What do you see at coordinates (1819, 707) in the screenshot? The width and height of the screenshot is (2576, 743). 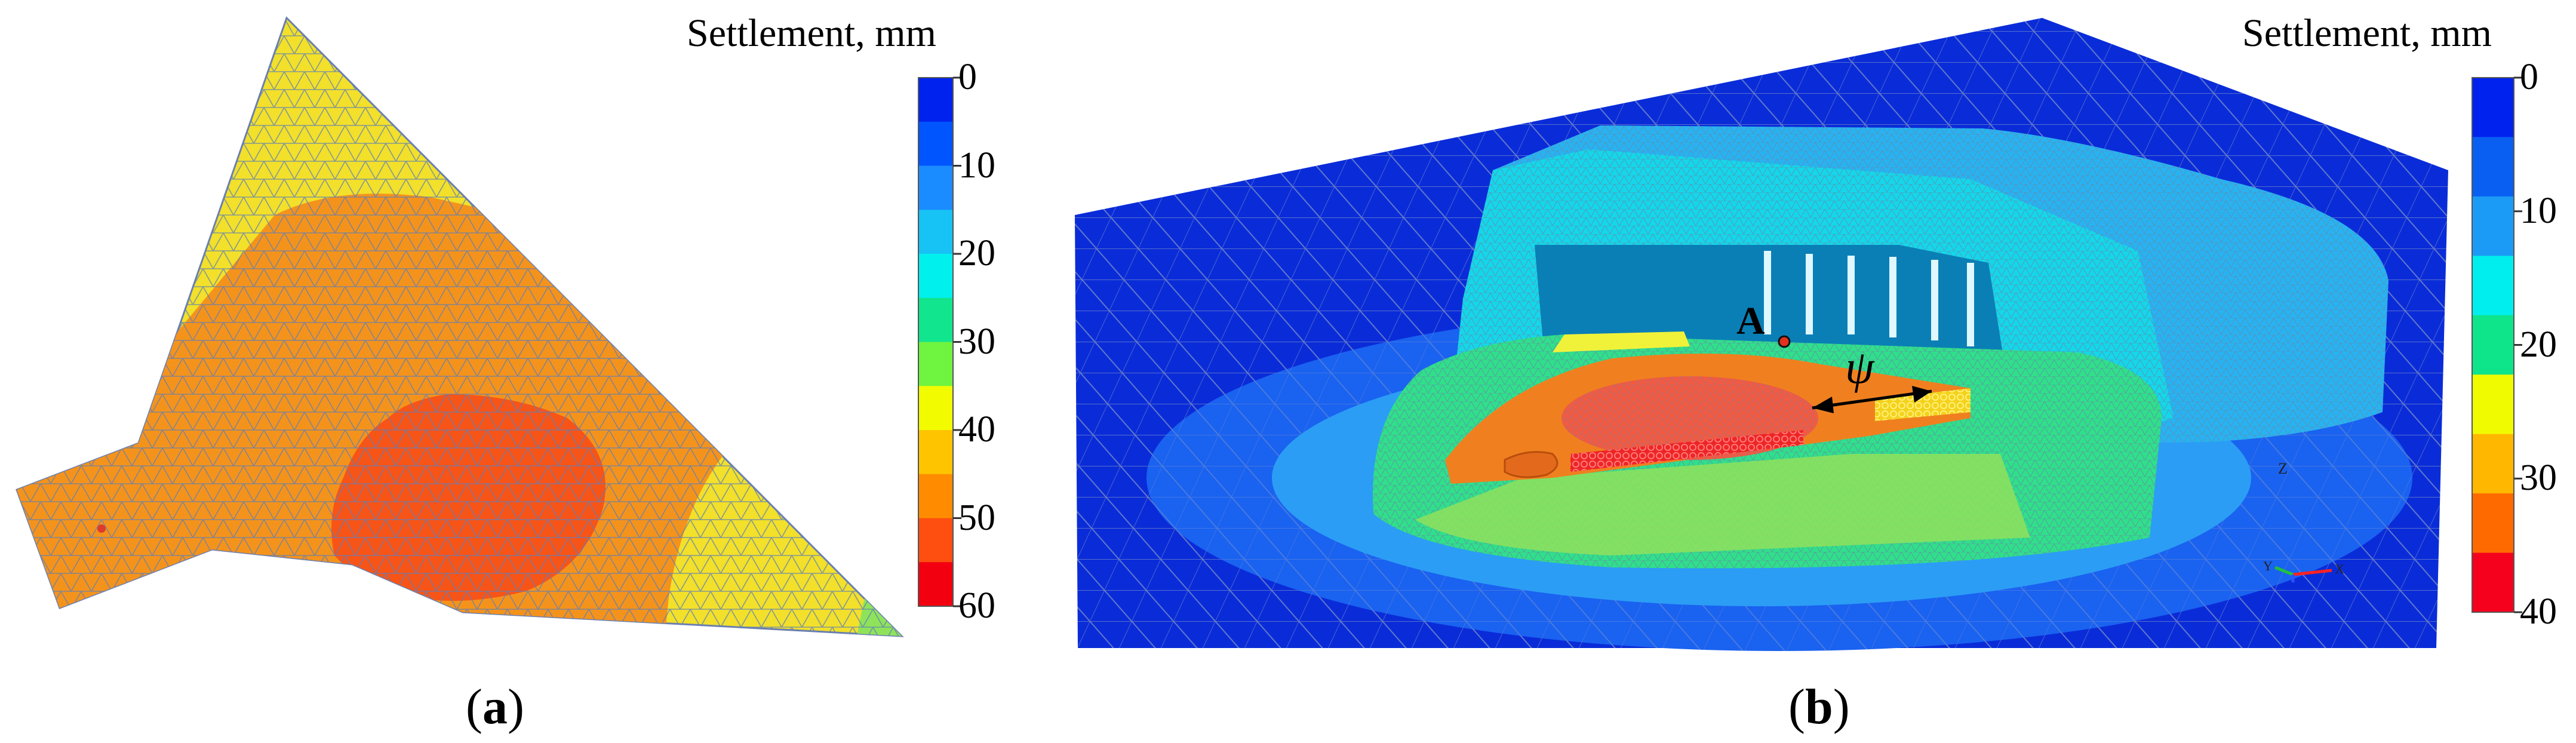 I see `panel-b-label: (b)` at bounding box center [1819, 707].